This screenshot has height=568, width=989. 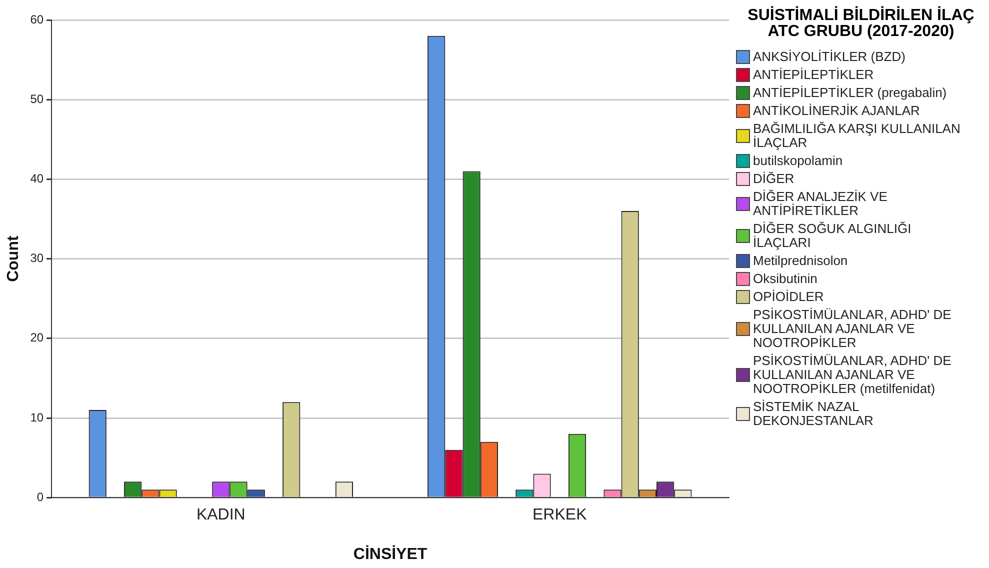 I want to click on legend-label: Oksibutinin, so click(x=785, y=278).